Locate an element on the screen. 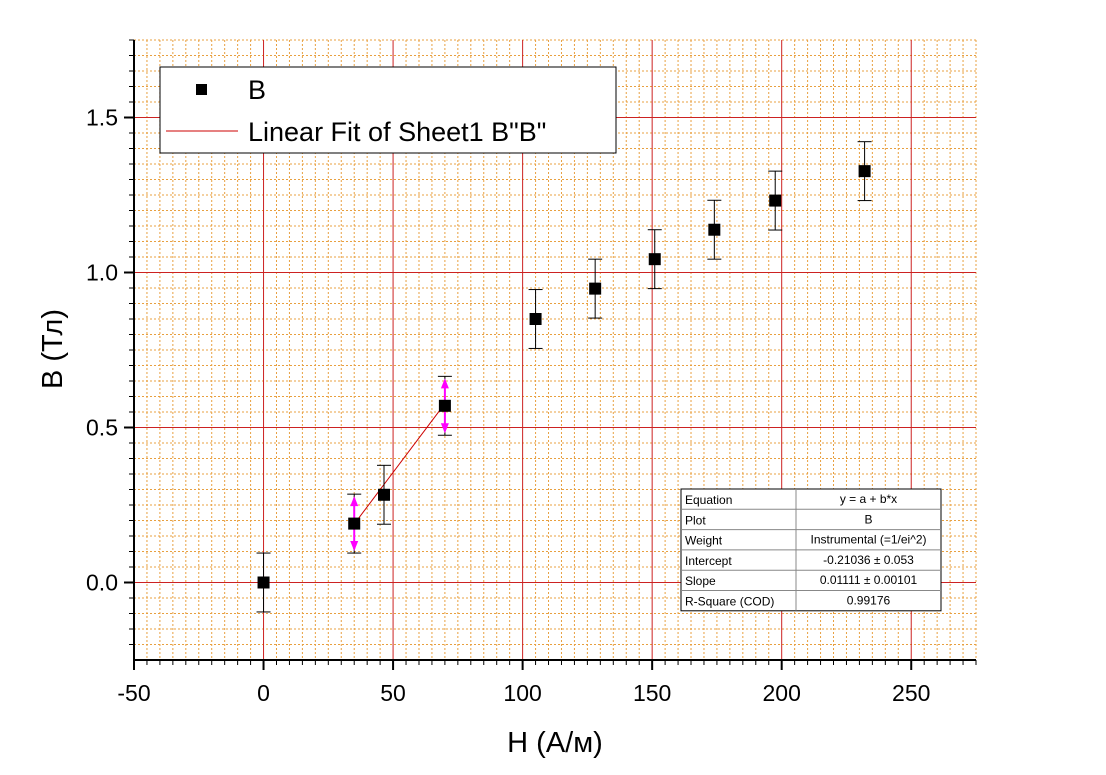 Image resolution: width=1106 pixels, height=775 pixels. legend-marker-scatter is located at coordinates (201, 89).